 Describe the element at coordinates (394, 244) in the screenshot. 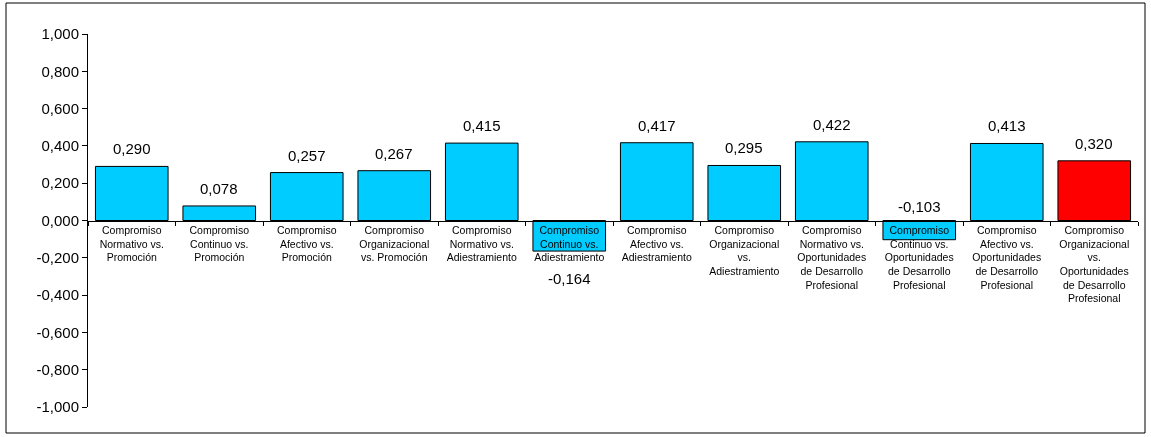

I see `x-tick-label: Compromiso Organizacional vs. Promoción` at that location.